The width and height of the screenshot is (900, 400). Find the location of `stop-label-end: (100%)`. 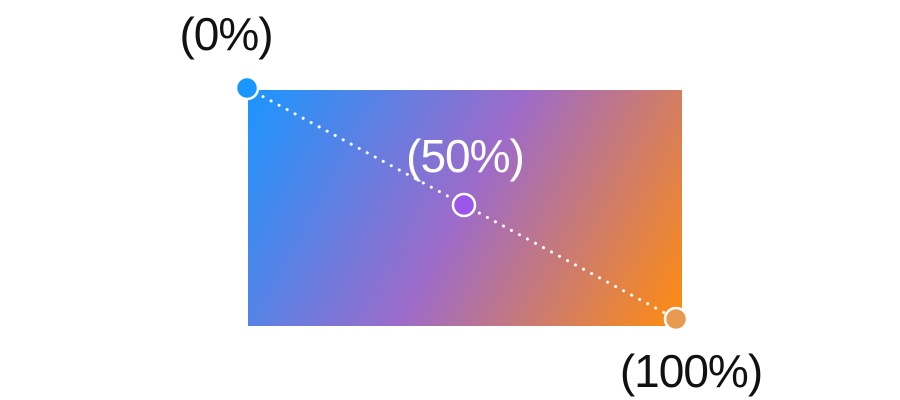

stop-label-end: (100%) is located at coordinates (691, 371).